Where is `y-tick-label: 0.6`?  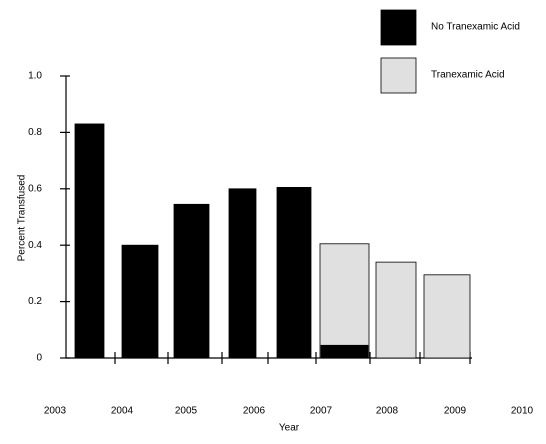
y-tick-label: 0.6 is located at coordinates (35, 188).